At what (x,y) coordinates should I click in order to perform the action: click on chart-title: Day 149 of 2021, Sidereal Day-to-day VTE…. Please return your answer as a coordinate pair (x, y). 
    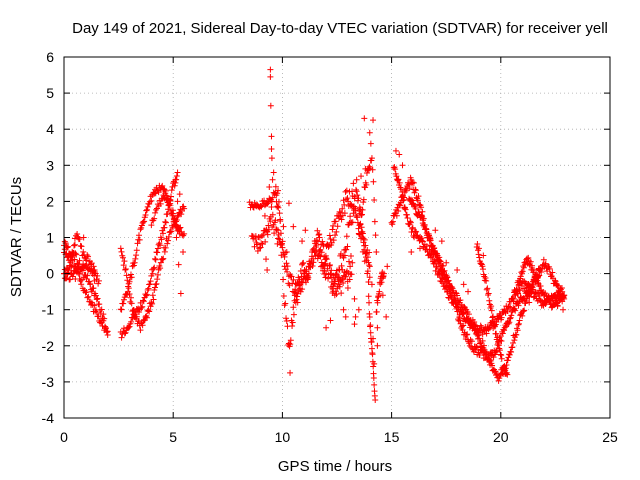
    Looking at the image, I should click on (340, 28).